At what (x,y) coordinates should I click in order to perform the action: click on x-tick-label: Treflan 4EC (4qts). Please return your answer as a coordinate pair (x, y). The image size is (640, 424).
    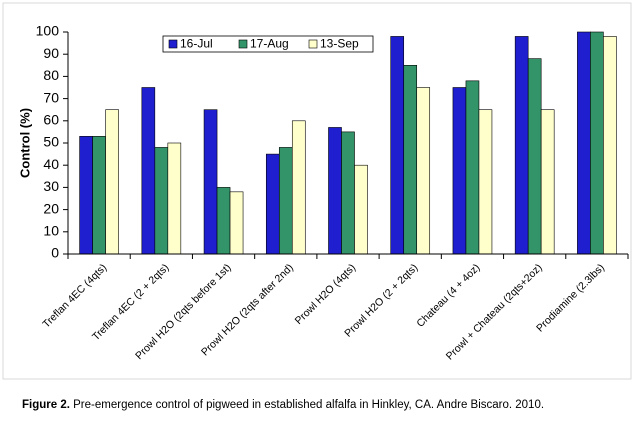
    Looking at the image, I should click on (74, 296).